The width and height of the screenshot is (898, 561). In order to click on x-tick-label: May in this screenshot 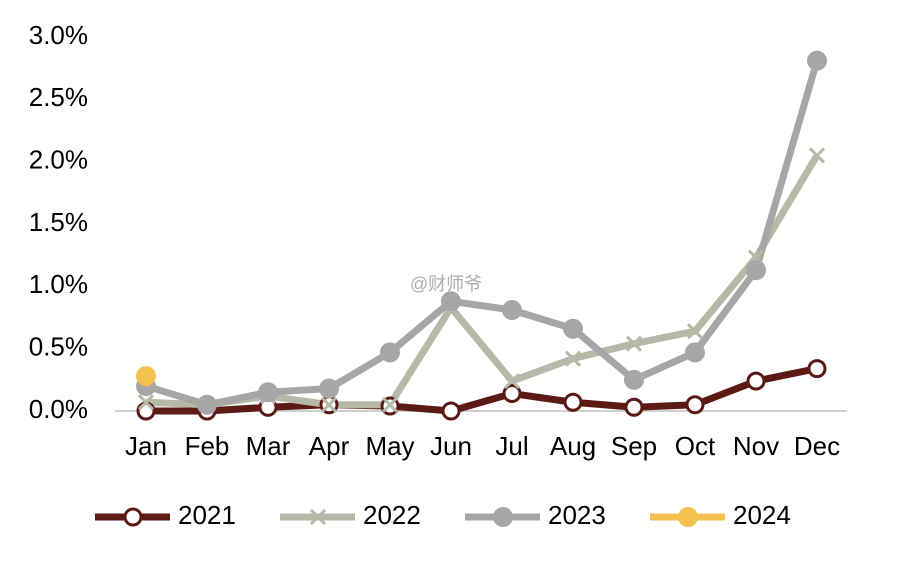, I will do `click(389, 446)`.